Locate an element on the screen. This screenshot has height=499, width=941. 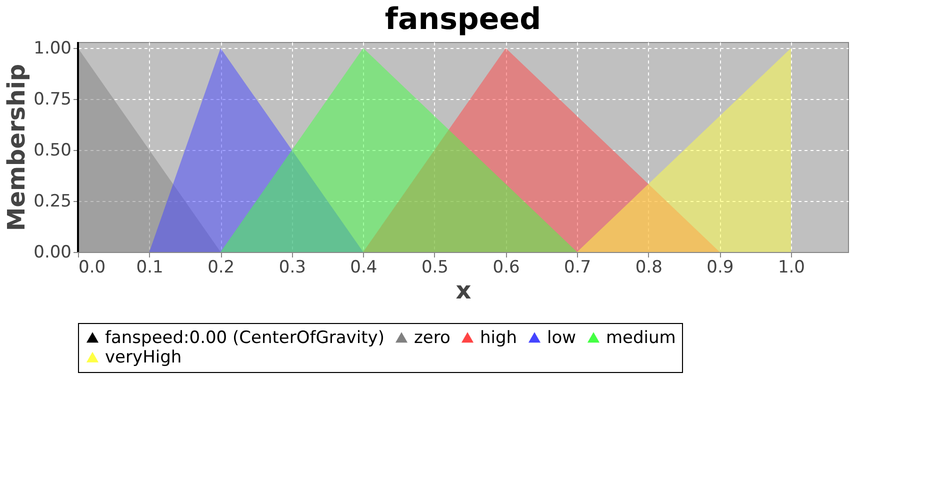
x-tick-label: 0.8 is located at coordinates (648, 268).